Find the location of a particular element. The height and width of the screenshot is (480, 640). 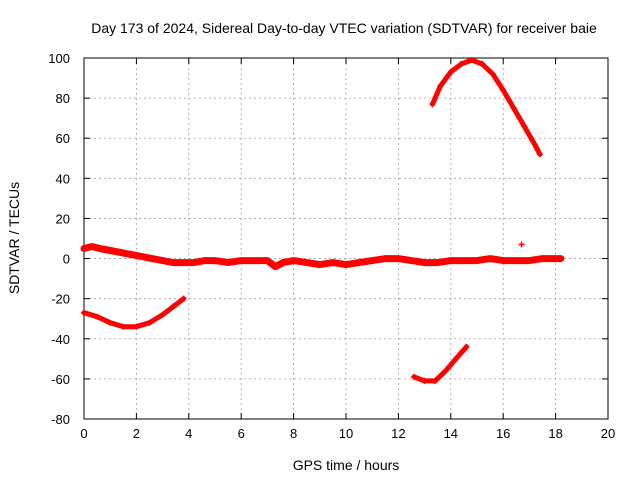

x-tick-label: 12 is located at coordinates (398, 433).